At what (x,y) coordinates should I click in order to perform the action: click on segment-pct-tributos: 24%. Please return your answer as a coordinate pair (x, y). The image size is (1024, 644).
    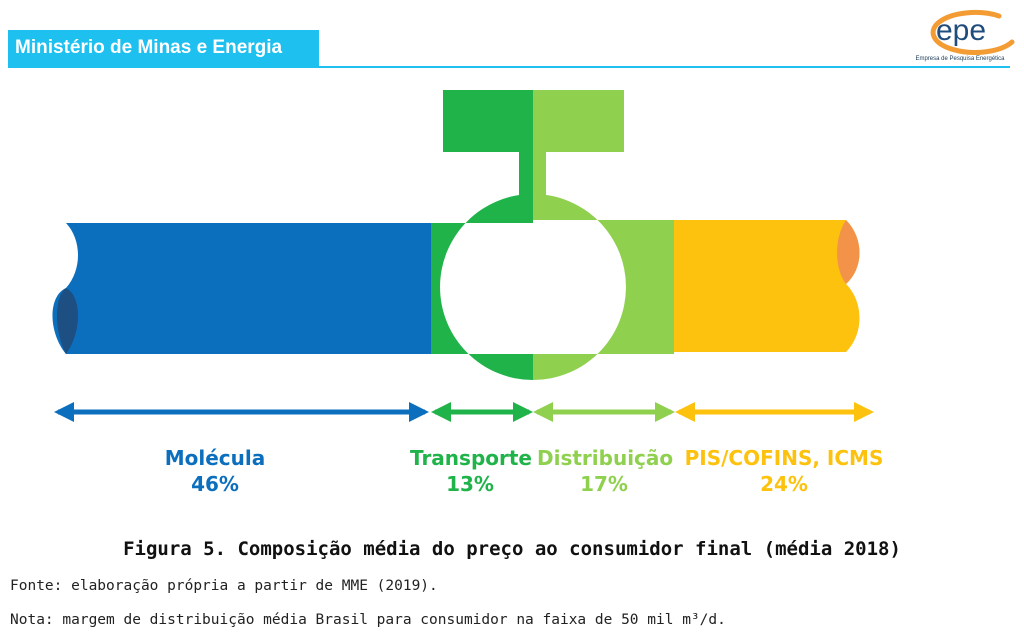
    Looking at the image, I should click on (784, 484).